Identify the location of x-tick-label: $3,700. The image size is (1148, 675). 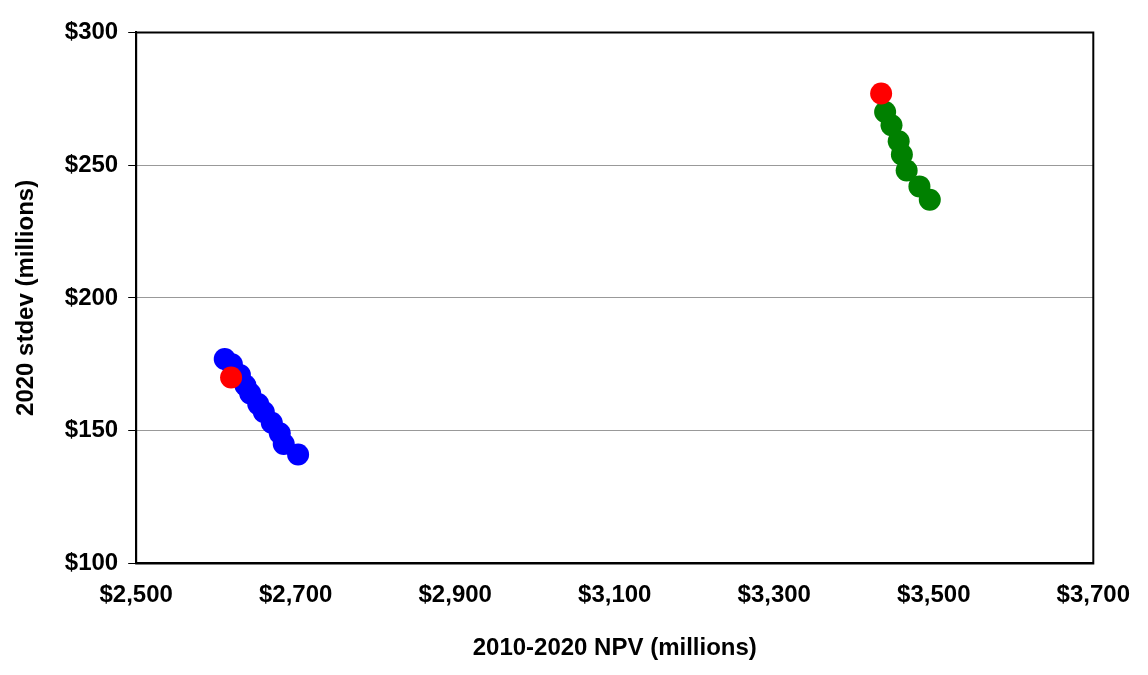
(1093, 594).